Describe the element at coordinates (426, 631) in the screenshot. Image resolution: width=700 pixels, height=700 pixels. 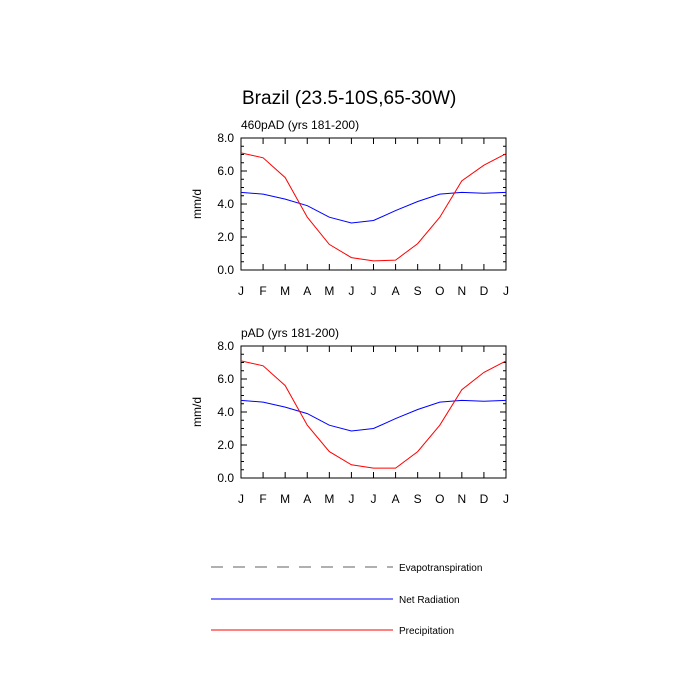
I see `legend-label: Precipitation` at that location.